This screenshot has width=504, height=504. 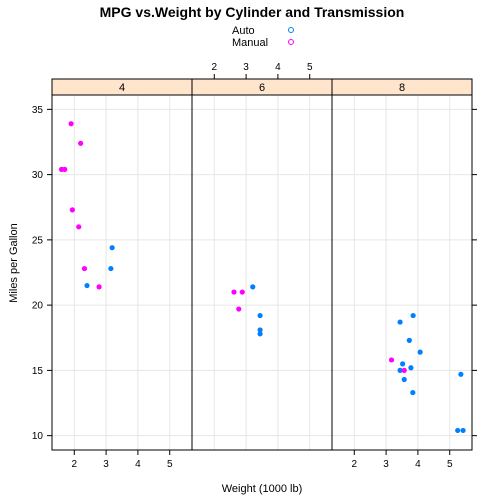 What do you see at coordinates (14, 262) in the screenshot?
I see `y-axis-label: Miles per Gallon` at bounding box center [14, 262].